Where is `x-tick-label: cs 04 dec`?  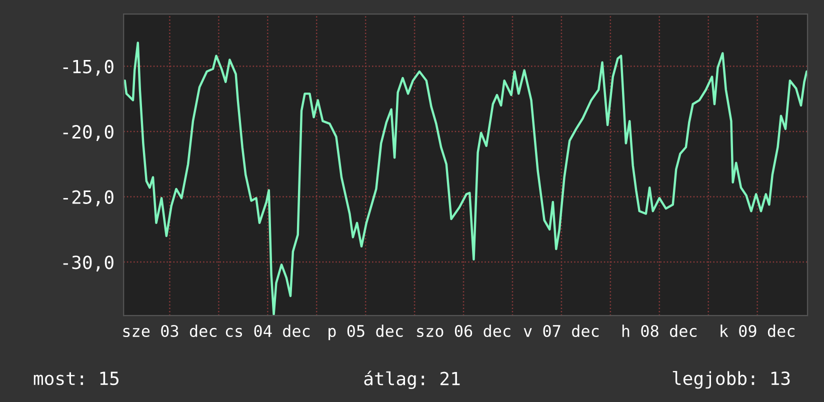 x-tick-label: cs 04 dec is located at coordinates (268, 331).